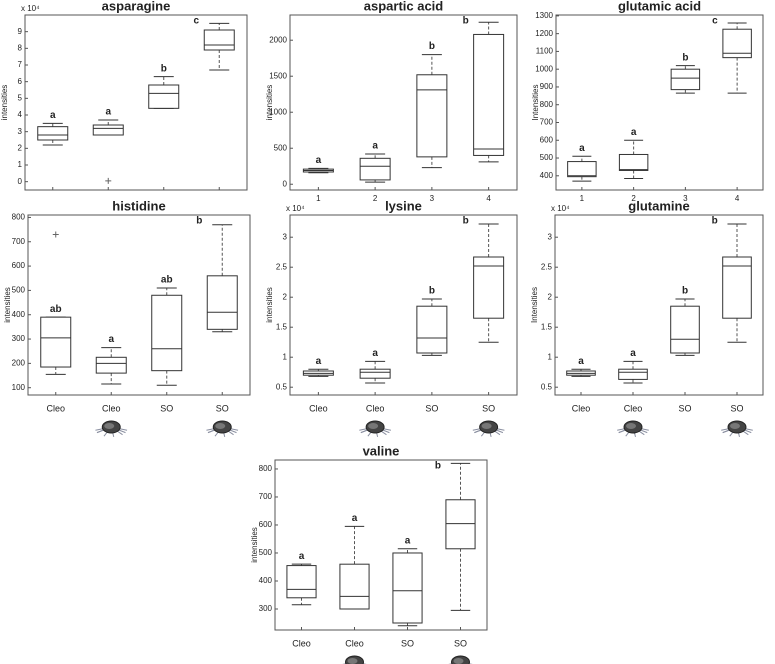 Image resolution: width=775 pixels, height=664 pixels. Describe the element at coordinates (282, 326) in the screenshot. I see `y-tick-label: 1.5` at that location.